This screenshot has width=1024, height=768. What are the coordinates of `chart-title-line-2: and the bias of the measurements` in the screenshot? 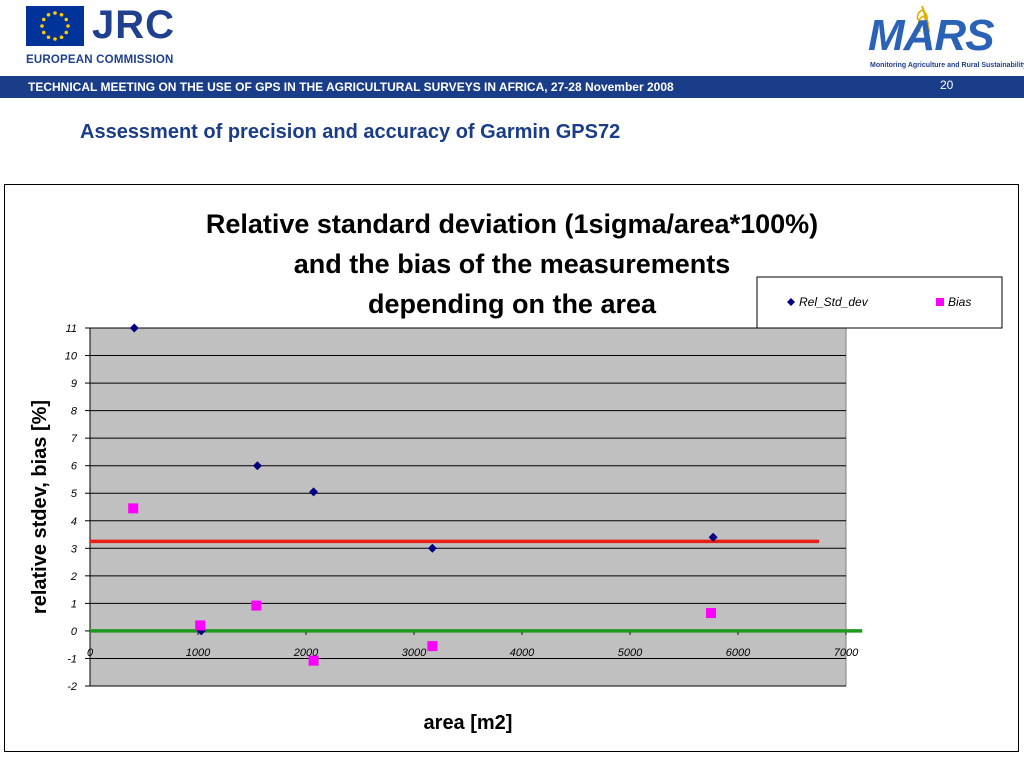 It's located at (512, 264).